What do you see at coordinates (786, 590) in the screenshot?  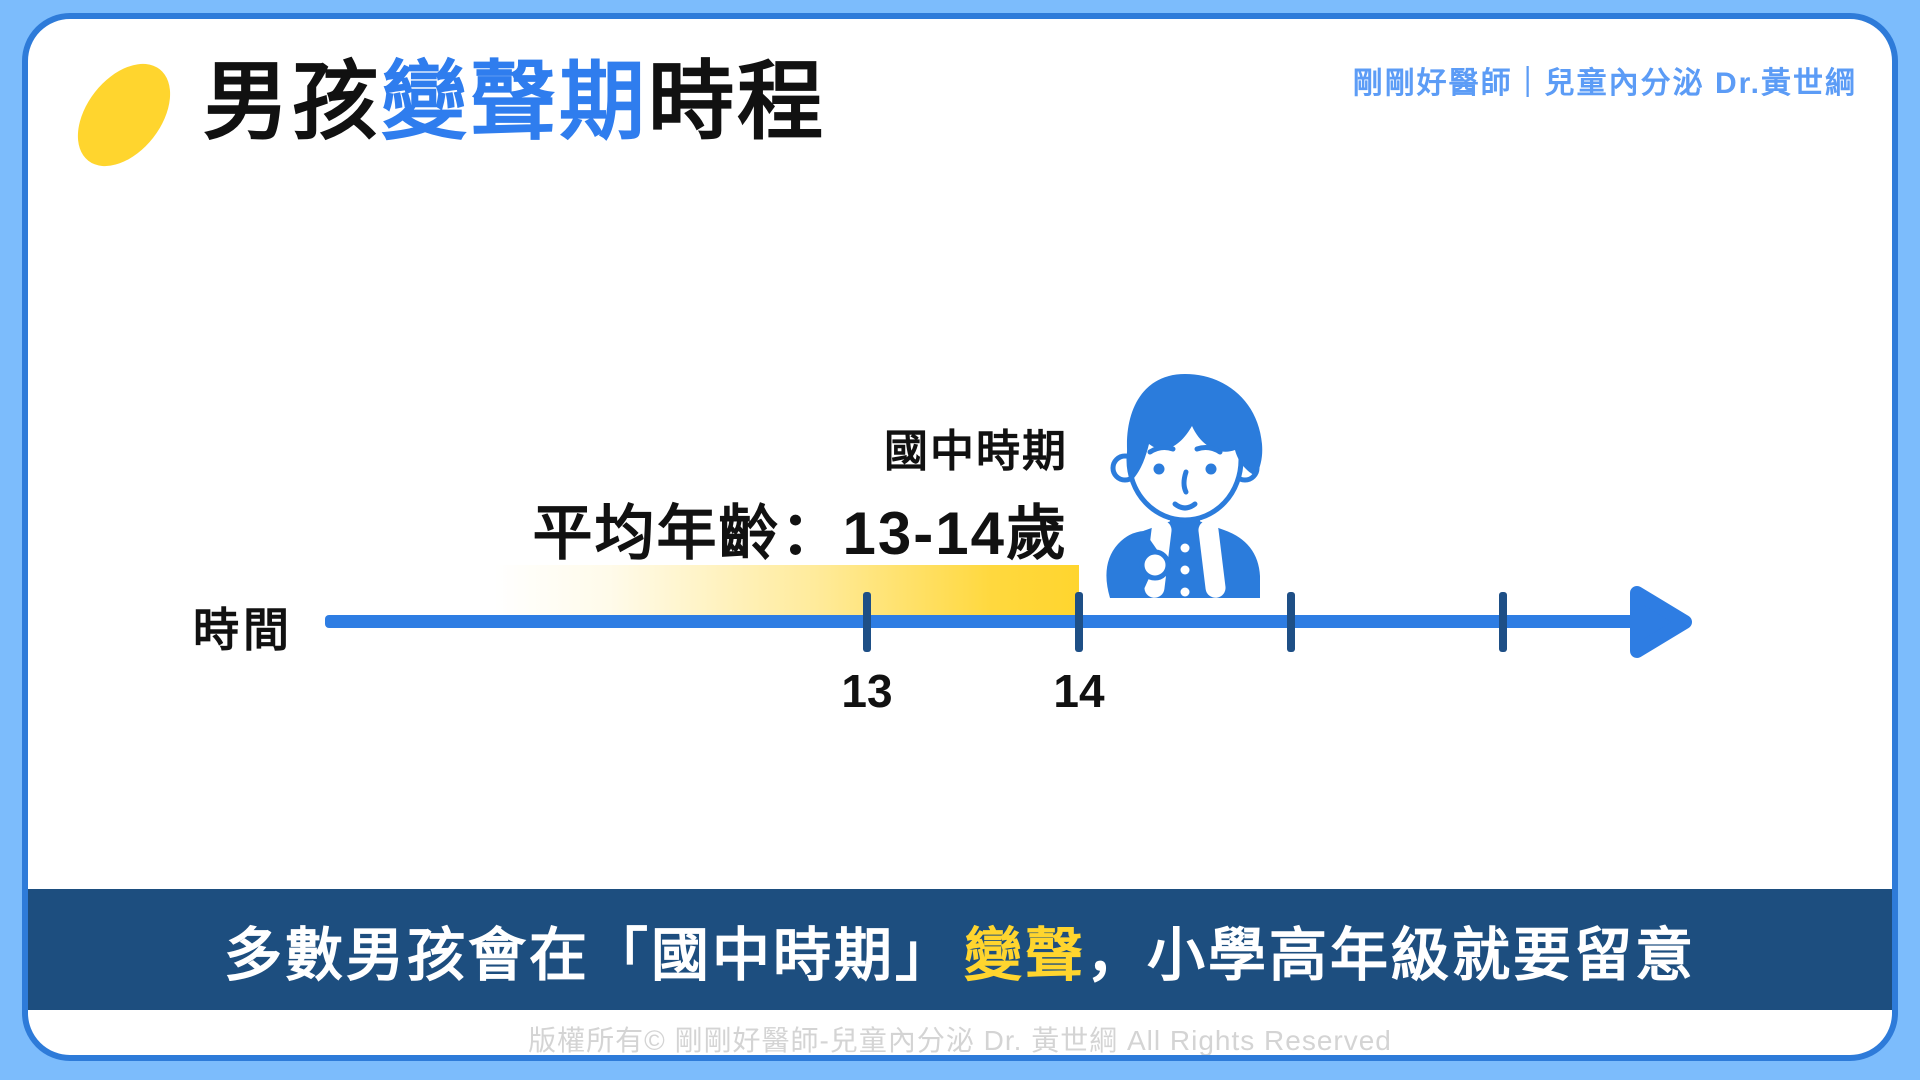 I see `highlight-gradient-band` at bounding box center [786, 590].